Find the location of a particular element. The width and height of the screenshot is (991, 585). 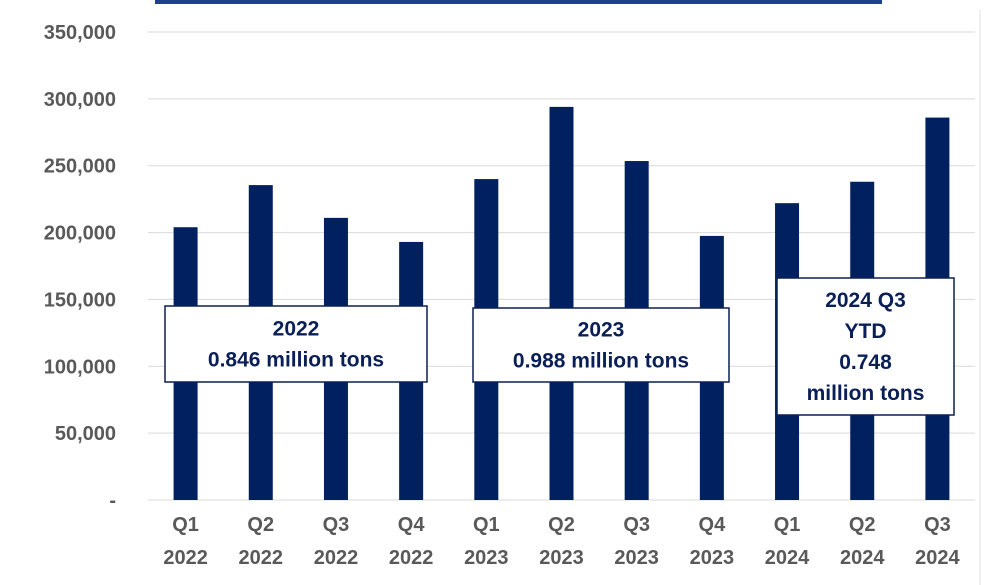

annotation-text: 0.748 is located at coordinates (865, 362).